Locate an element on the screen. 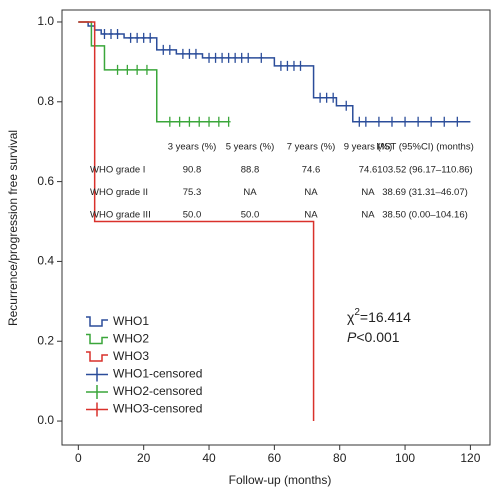 Image resolution: width=500 pixels, height=498 pixels. y-tick-label: 0.2 is located at coordinates (45, 340).